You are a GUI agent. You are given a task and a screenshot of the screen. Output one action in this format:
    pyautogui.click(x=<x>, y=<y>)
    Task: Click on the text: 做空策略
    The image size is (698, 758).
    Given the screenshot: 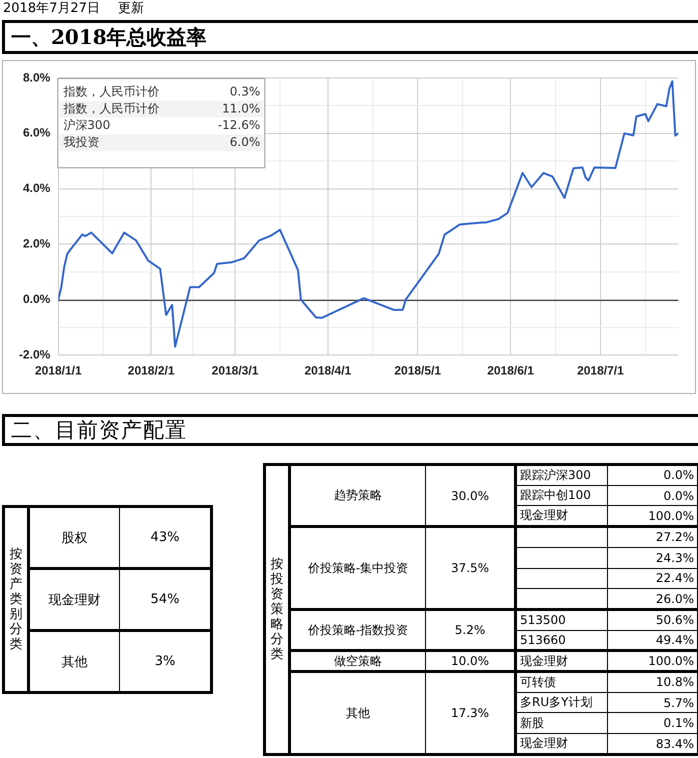 What is the action you would take?
    pyautogui.click(x=358, y=661)
    